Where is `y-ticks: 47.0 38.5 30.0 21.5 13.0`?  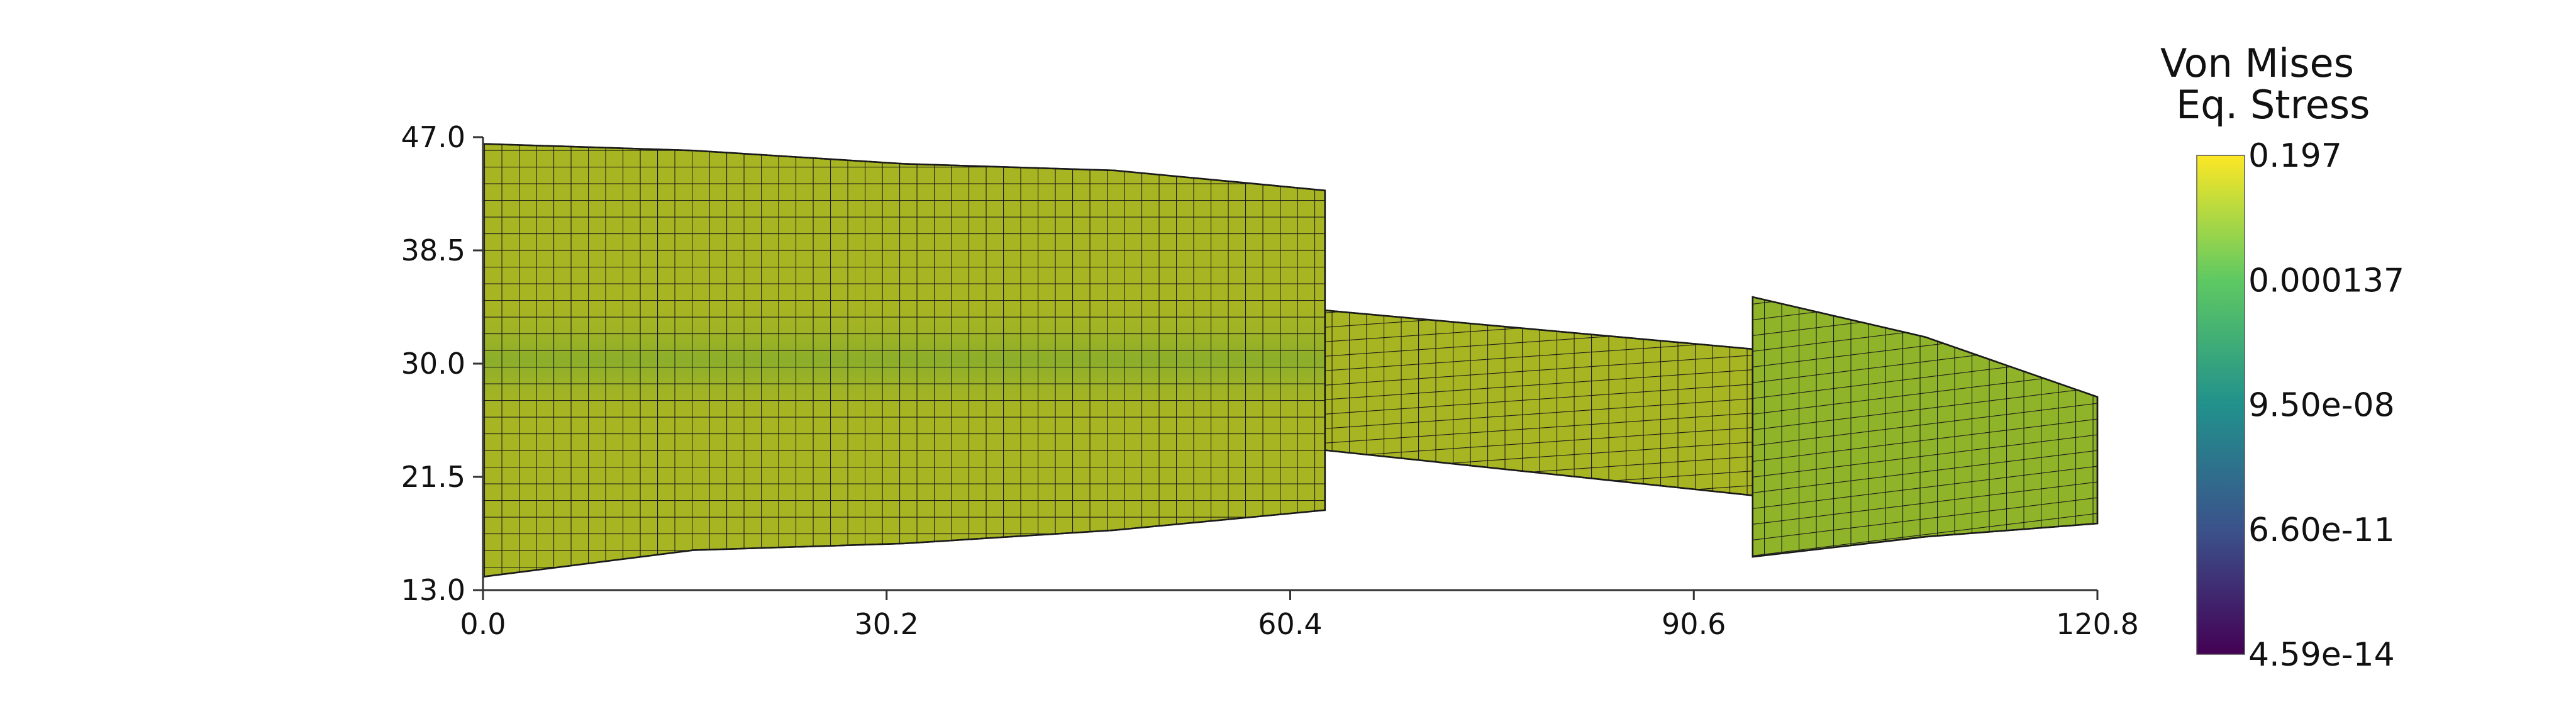
y-ticks: 47.0 38.5 30.0 21.5 13.0 is located at coordinates (442, 363).